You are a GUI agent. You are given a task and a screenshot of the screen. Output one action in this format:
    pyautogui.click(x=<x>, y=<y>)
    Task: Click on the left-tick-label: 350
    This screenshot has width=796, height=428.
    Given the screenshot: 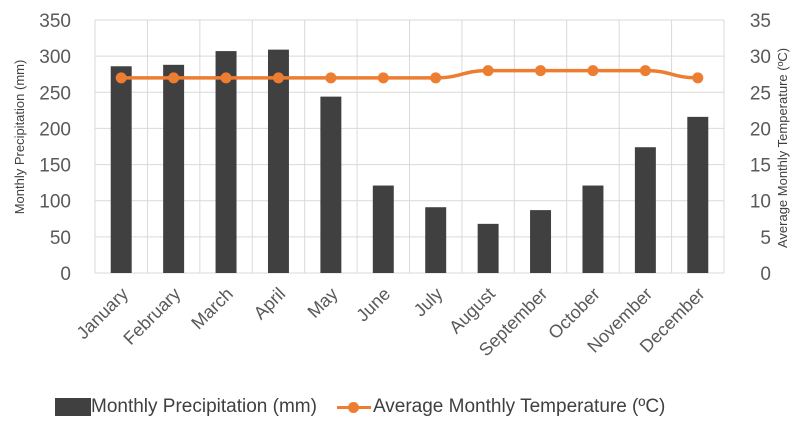 What is the action you would take?
    pyautogui.click(x=55, y=21)
    